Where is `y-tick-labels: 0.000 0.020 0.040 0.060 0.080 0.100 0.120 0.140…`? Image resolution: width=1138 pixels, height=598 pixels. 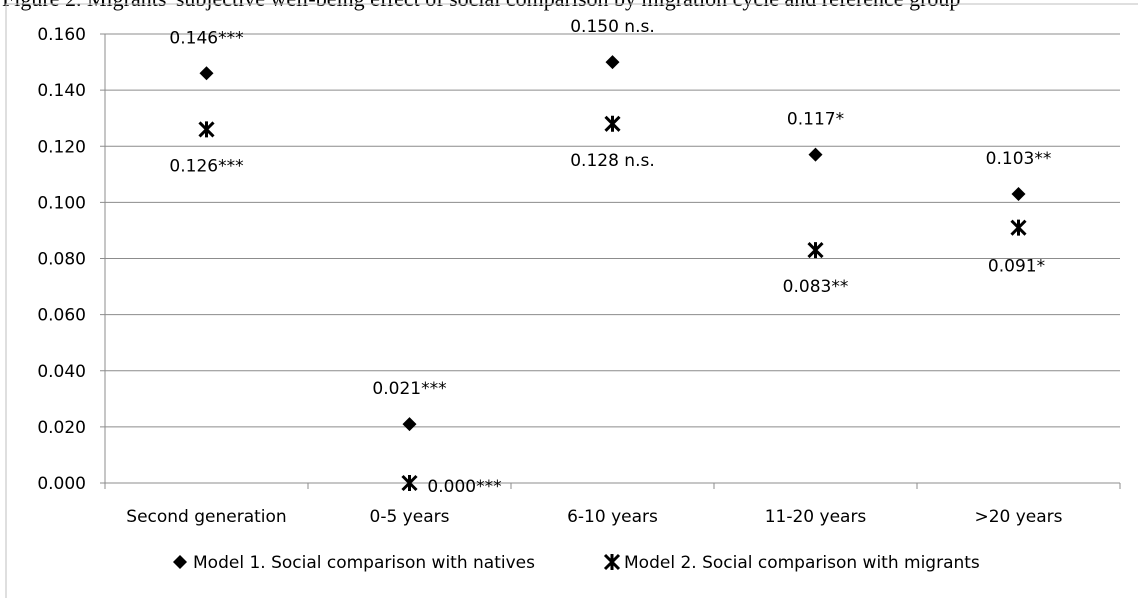
y-tick-labels: 0.000 0.020 0.040 0.060 0.080 0.100 0.120 0.140… is located at coordinates (61, 259).